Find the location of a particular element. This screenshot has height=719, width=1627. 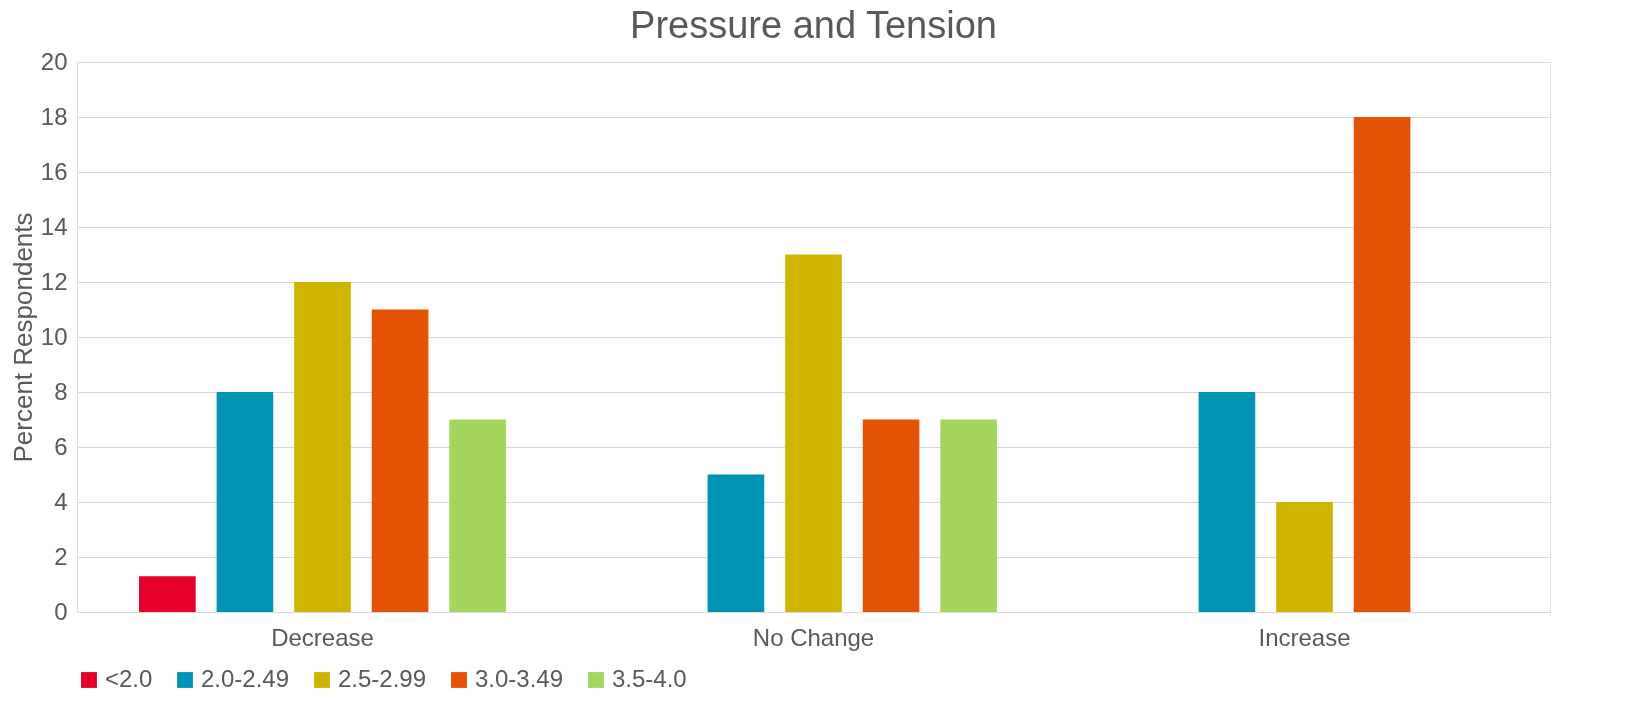

y-tick-label: 4 is located at coordinates (61, 501).